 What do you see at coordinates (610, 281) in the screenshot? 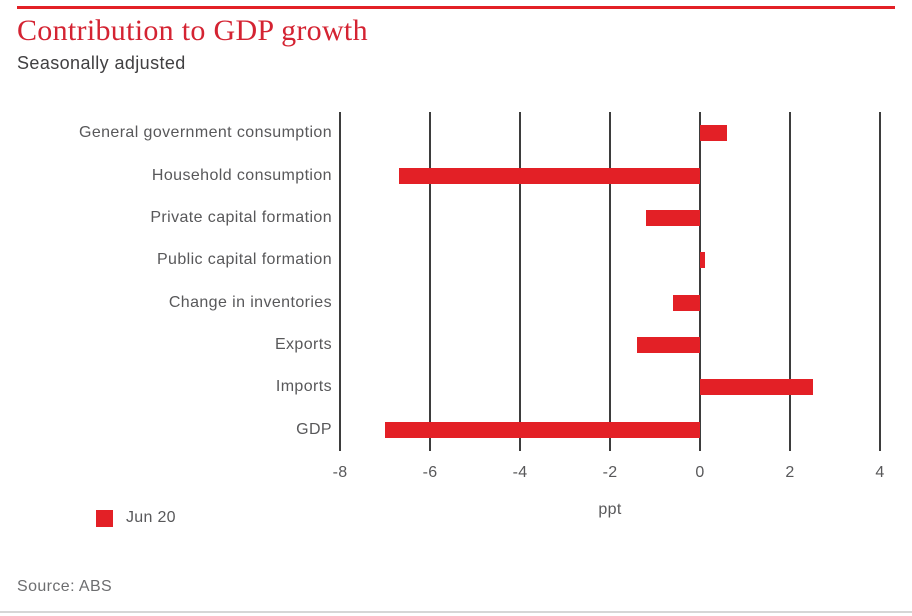
I see `gridline--2` at bounding box center [610, 281].